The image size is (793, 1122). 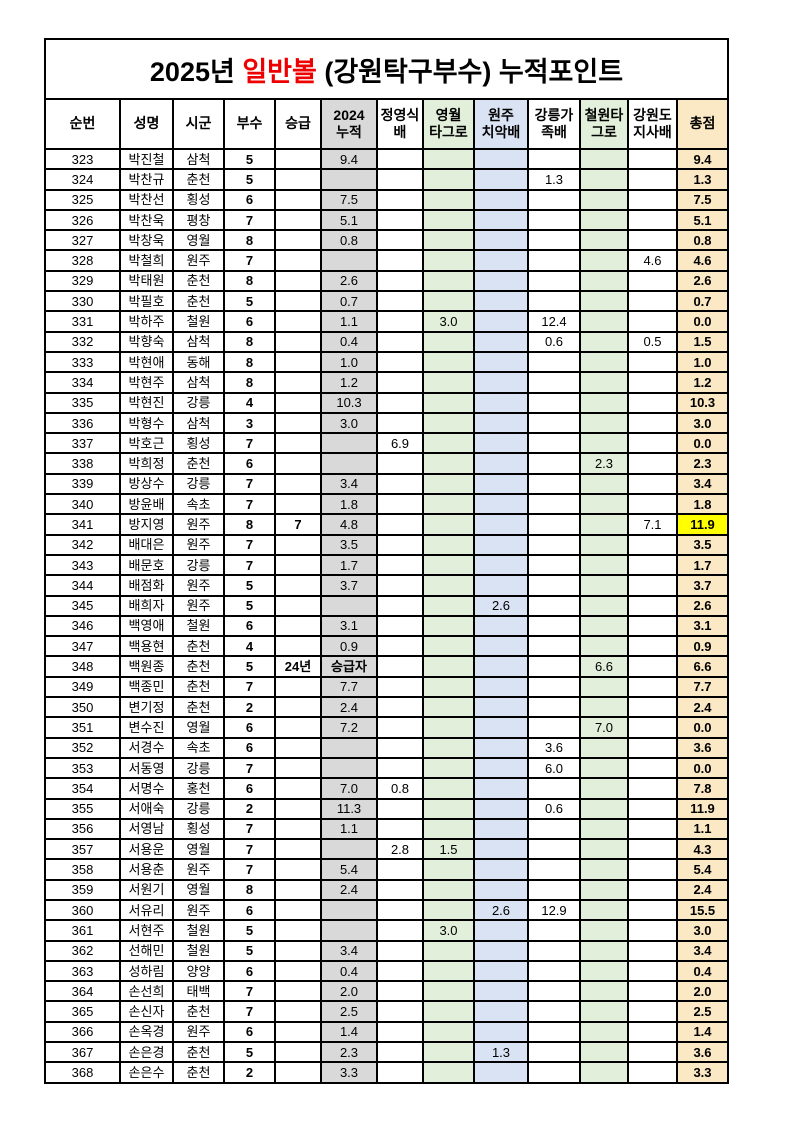 I want to click on table-row: 343 배문호 강릉 7 1.7 1.7, so click(x=386, y=565).